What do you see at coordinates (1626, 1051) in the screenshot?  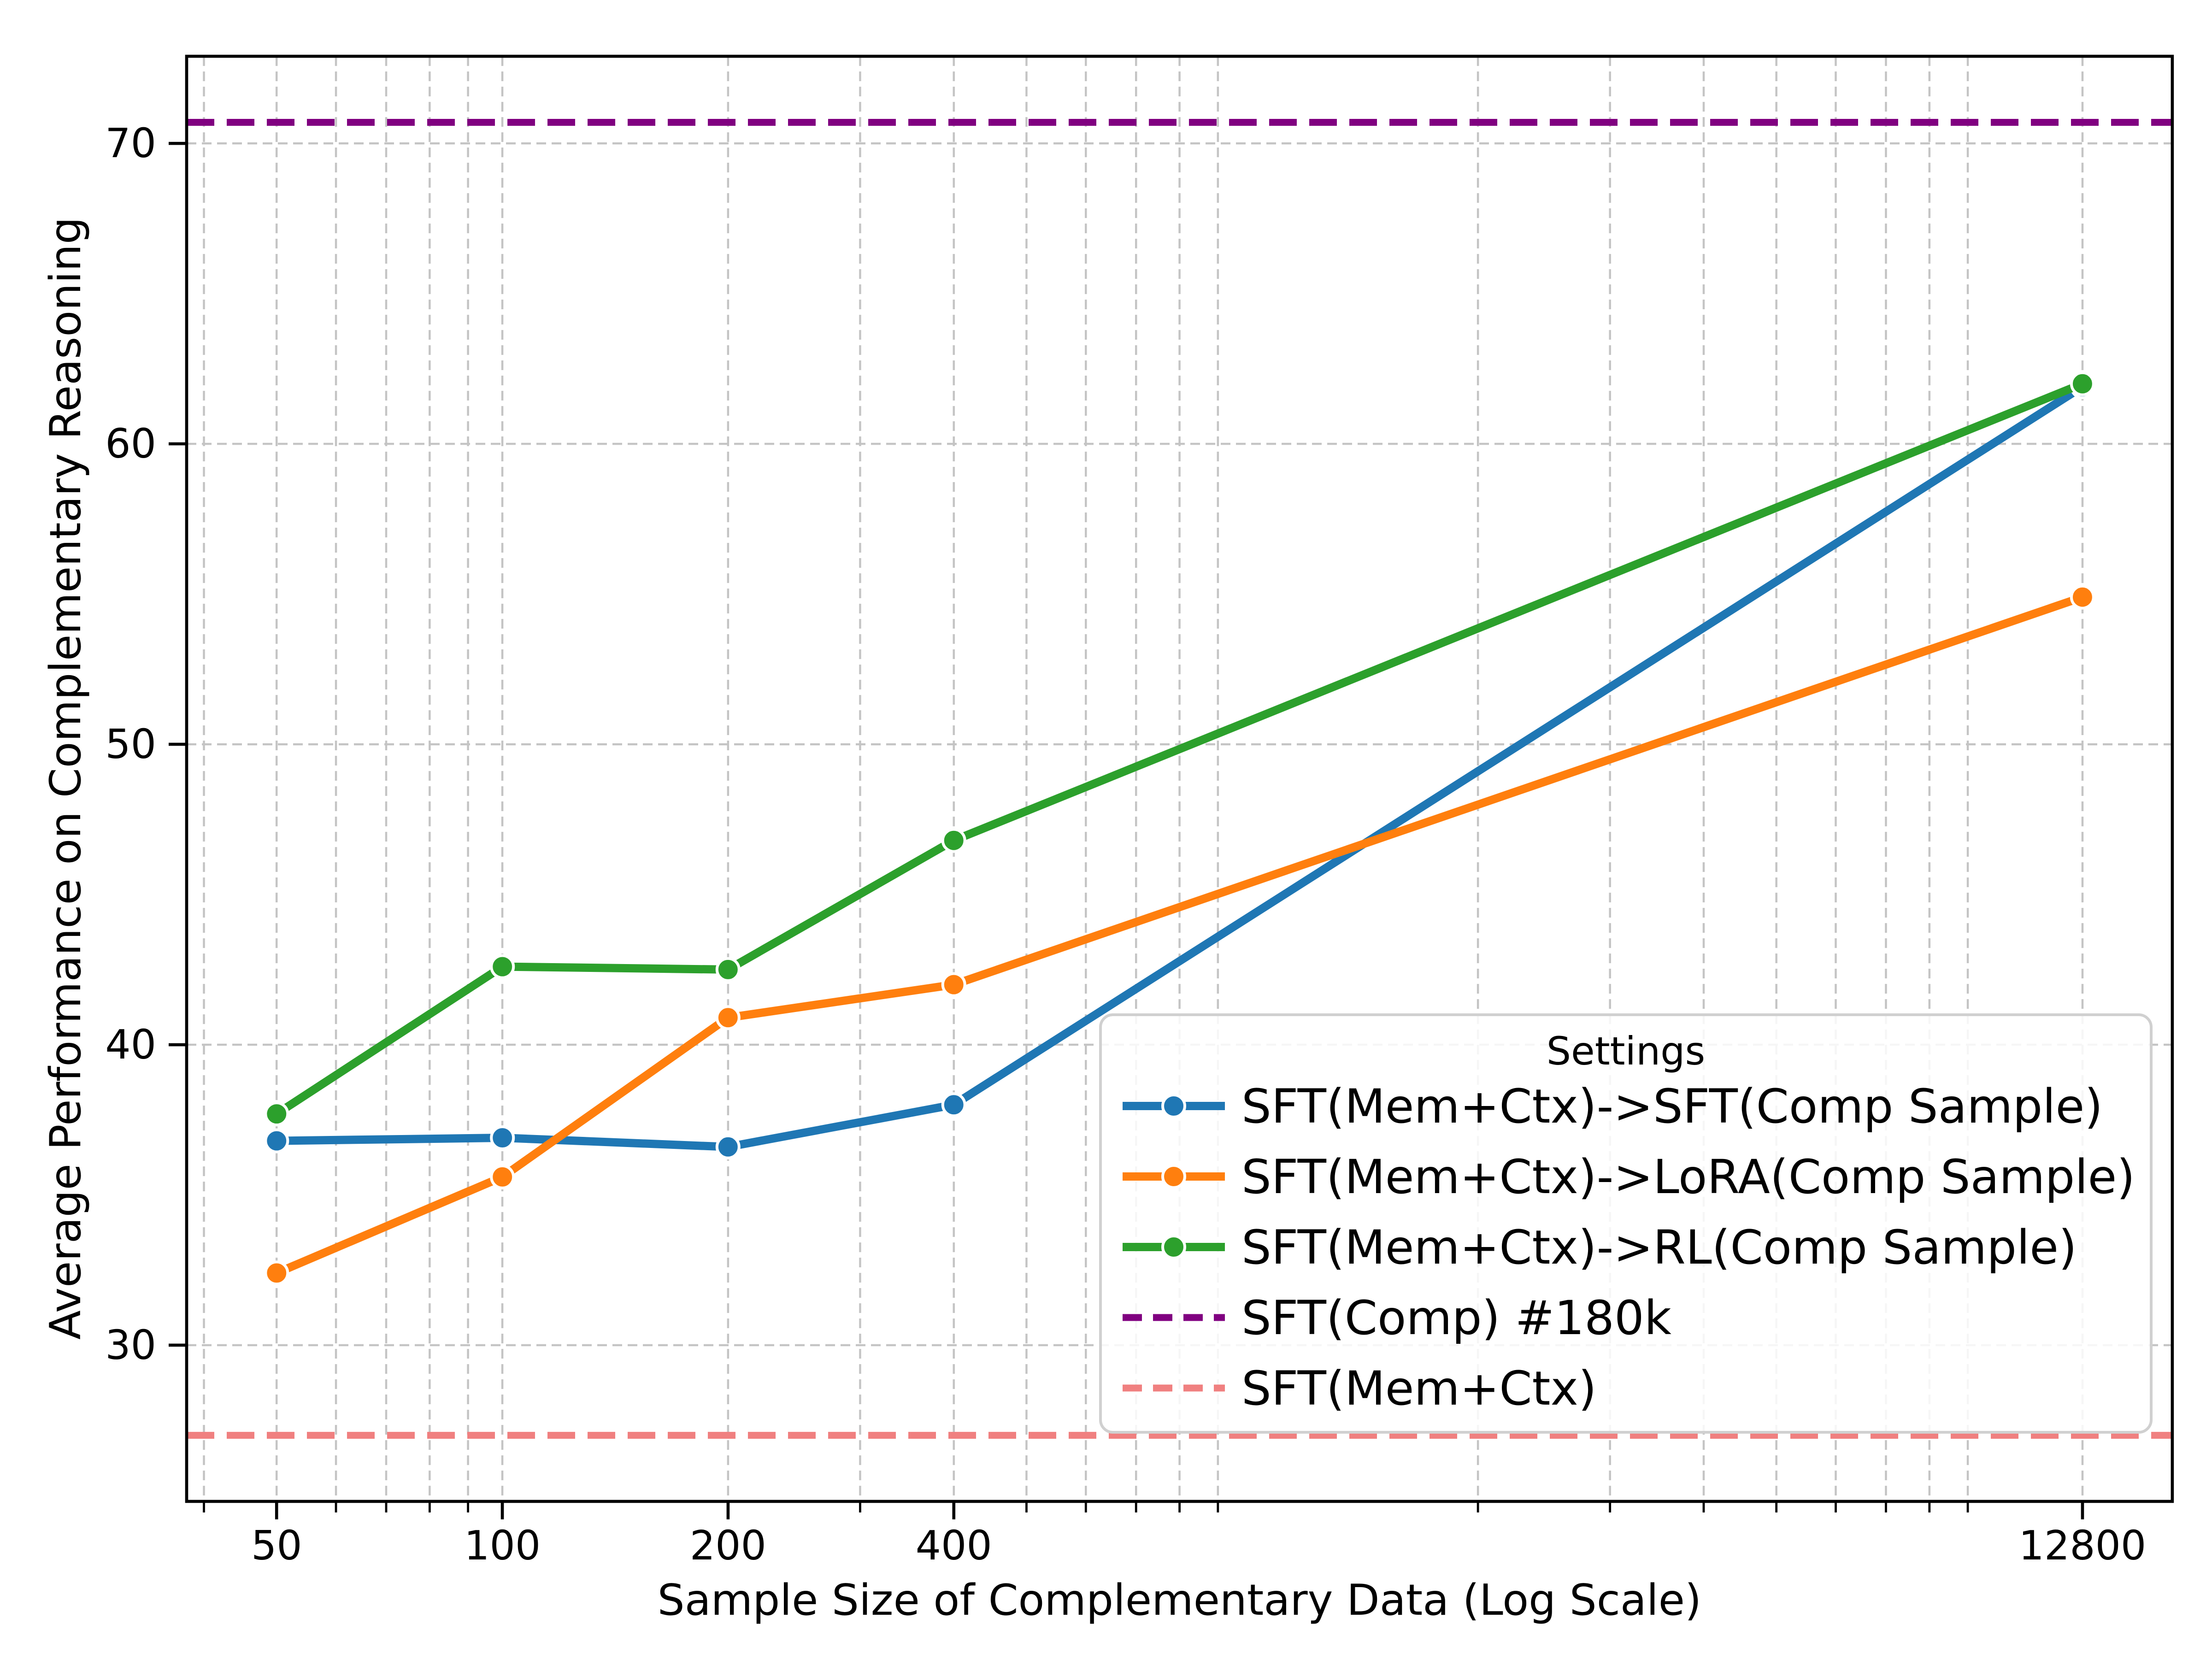 I see `legend-title: Settings` at bounding box center [1626, 1051].